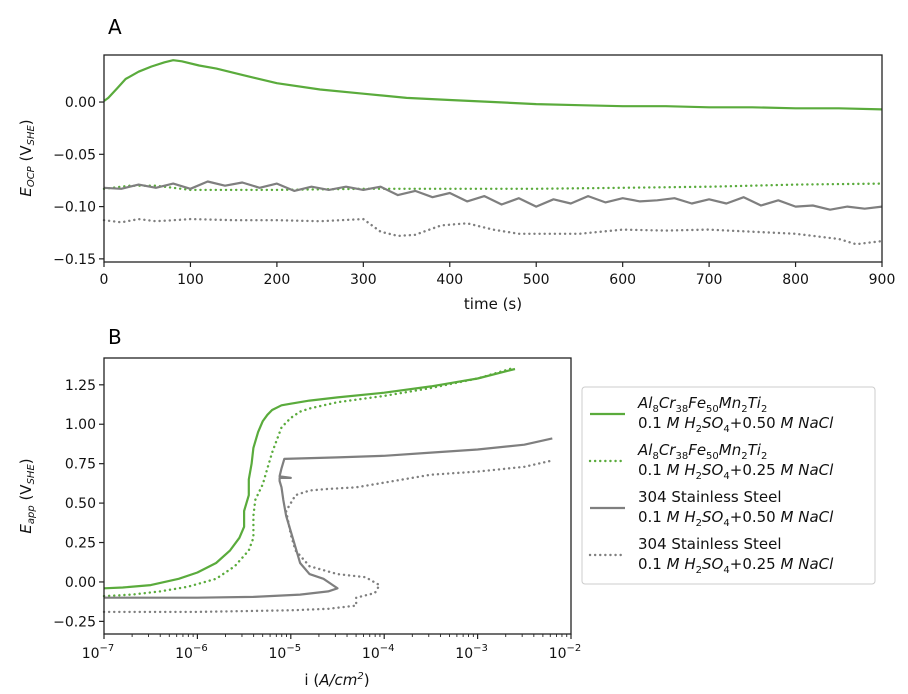 This screenshot has width=908, height=694. Describe the element at coordinates (285, 652) in the screenshot. I see `panel-b-x-tick-label: 10⁻⁵` at that location.